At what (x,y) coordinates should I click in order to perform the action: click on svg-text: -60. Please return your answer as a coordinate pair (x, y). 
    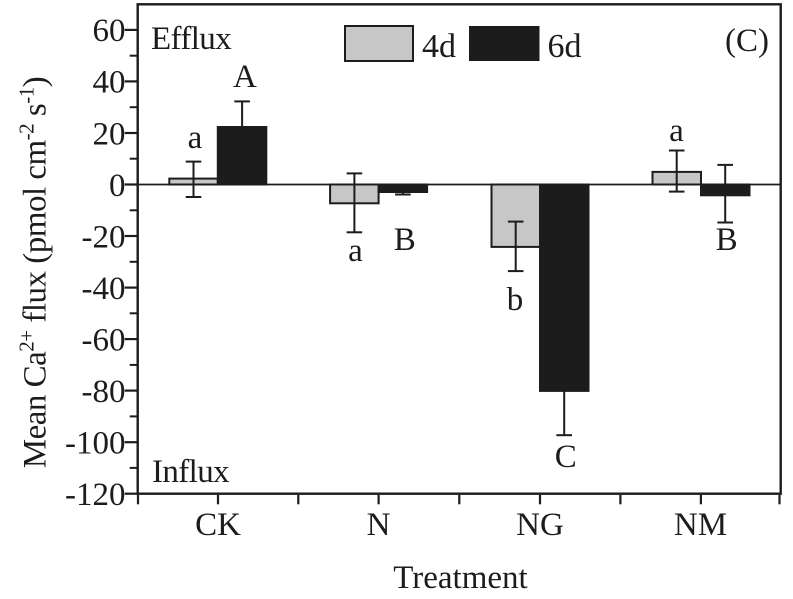
    Looking at the image, I should click on (104, 340).